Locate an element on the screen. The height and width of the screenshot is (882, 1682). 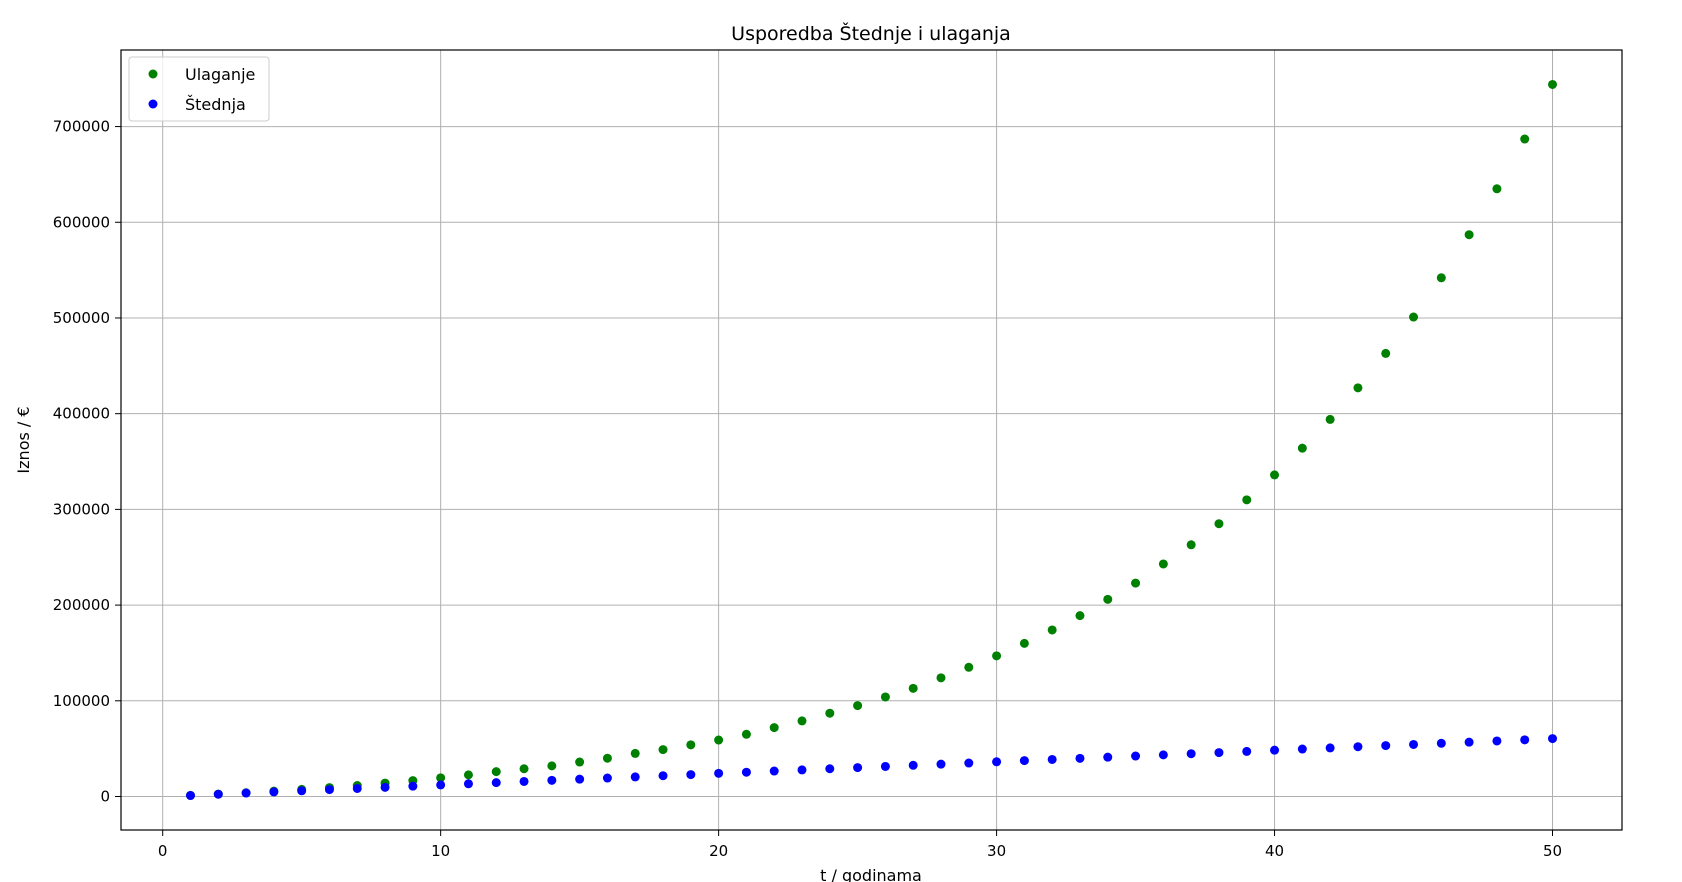
x-axis-title: t / godinama is located at coordinates (871, 874).